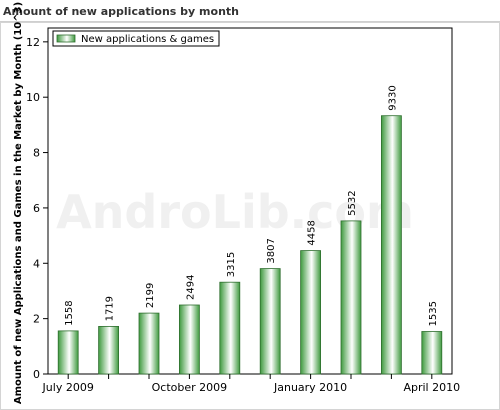 Image resolution: width=500 pixels, height=410 pixels. What do you see at coordinates (147, 39) in the screenshot?
I see `legend-label: New applications & games` at bounding box center [147, 39].